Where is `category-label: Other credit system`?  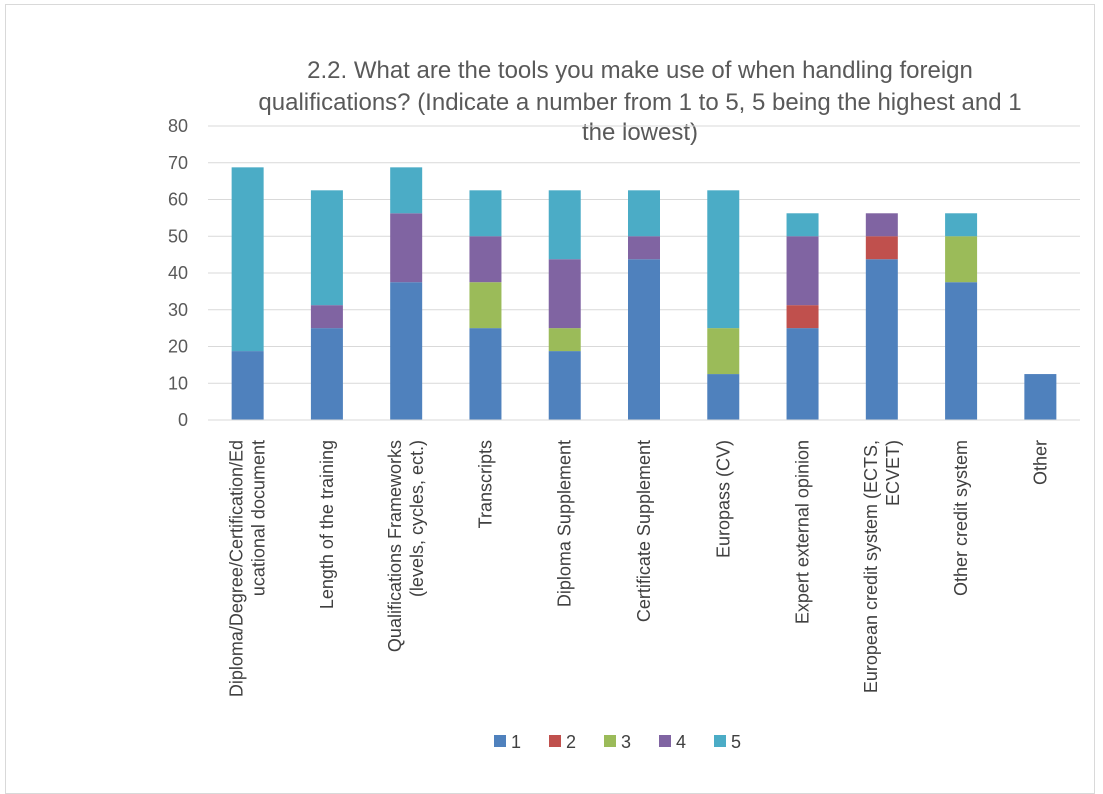 category-label: Other credit system is located at coordinates (961, 518).